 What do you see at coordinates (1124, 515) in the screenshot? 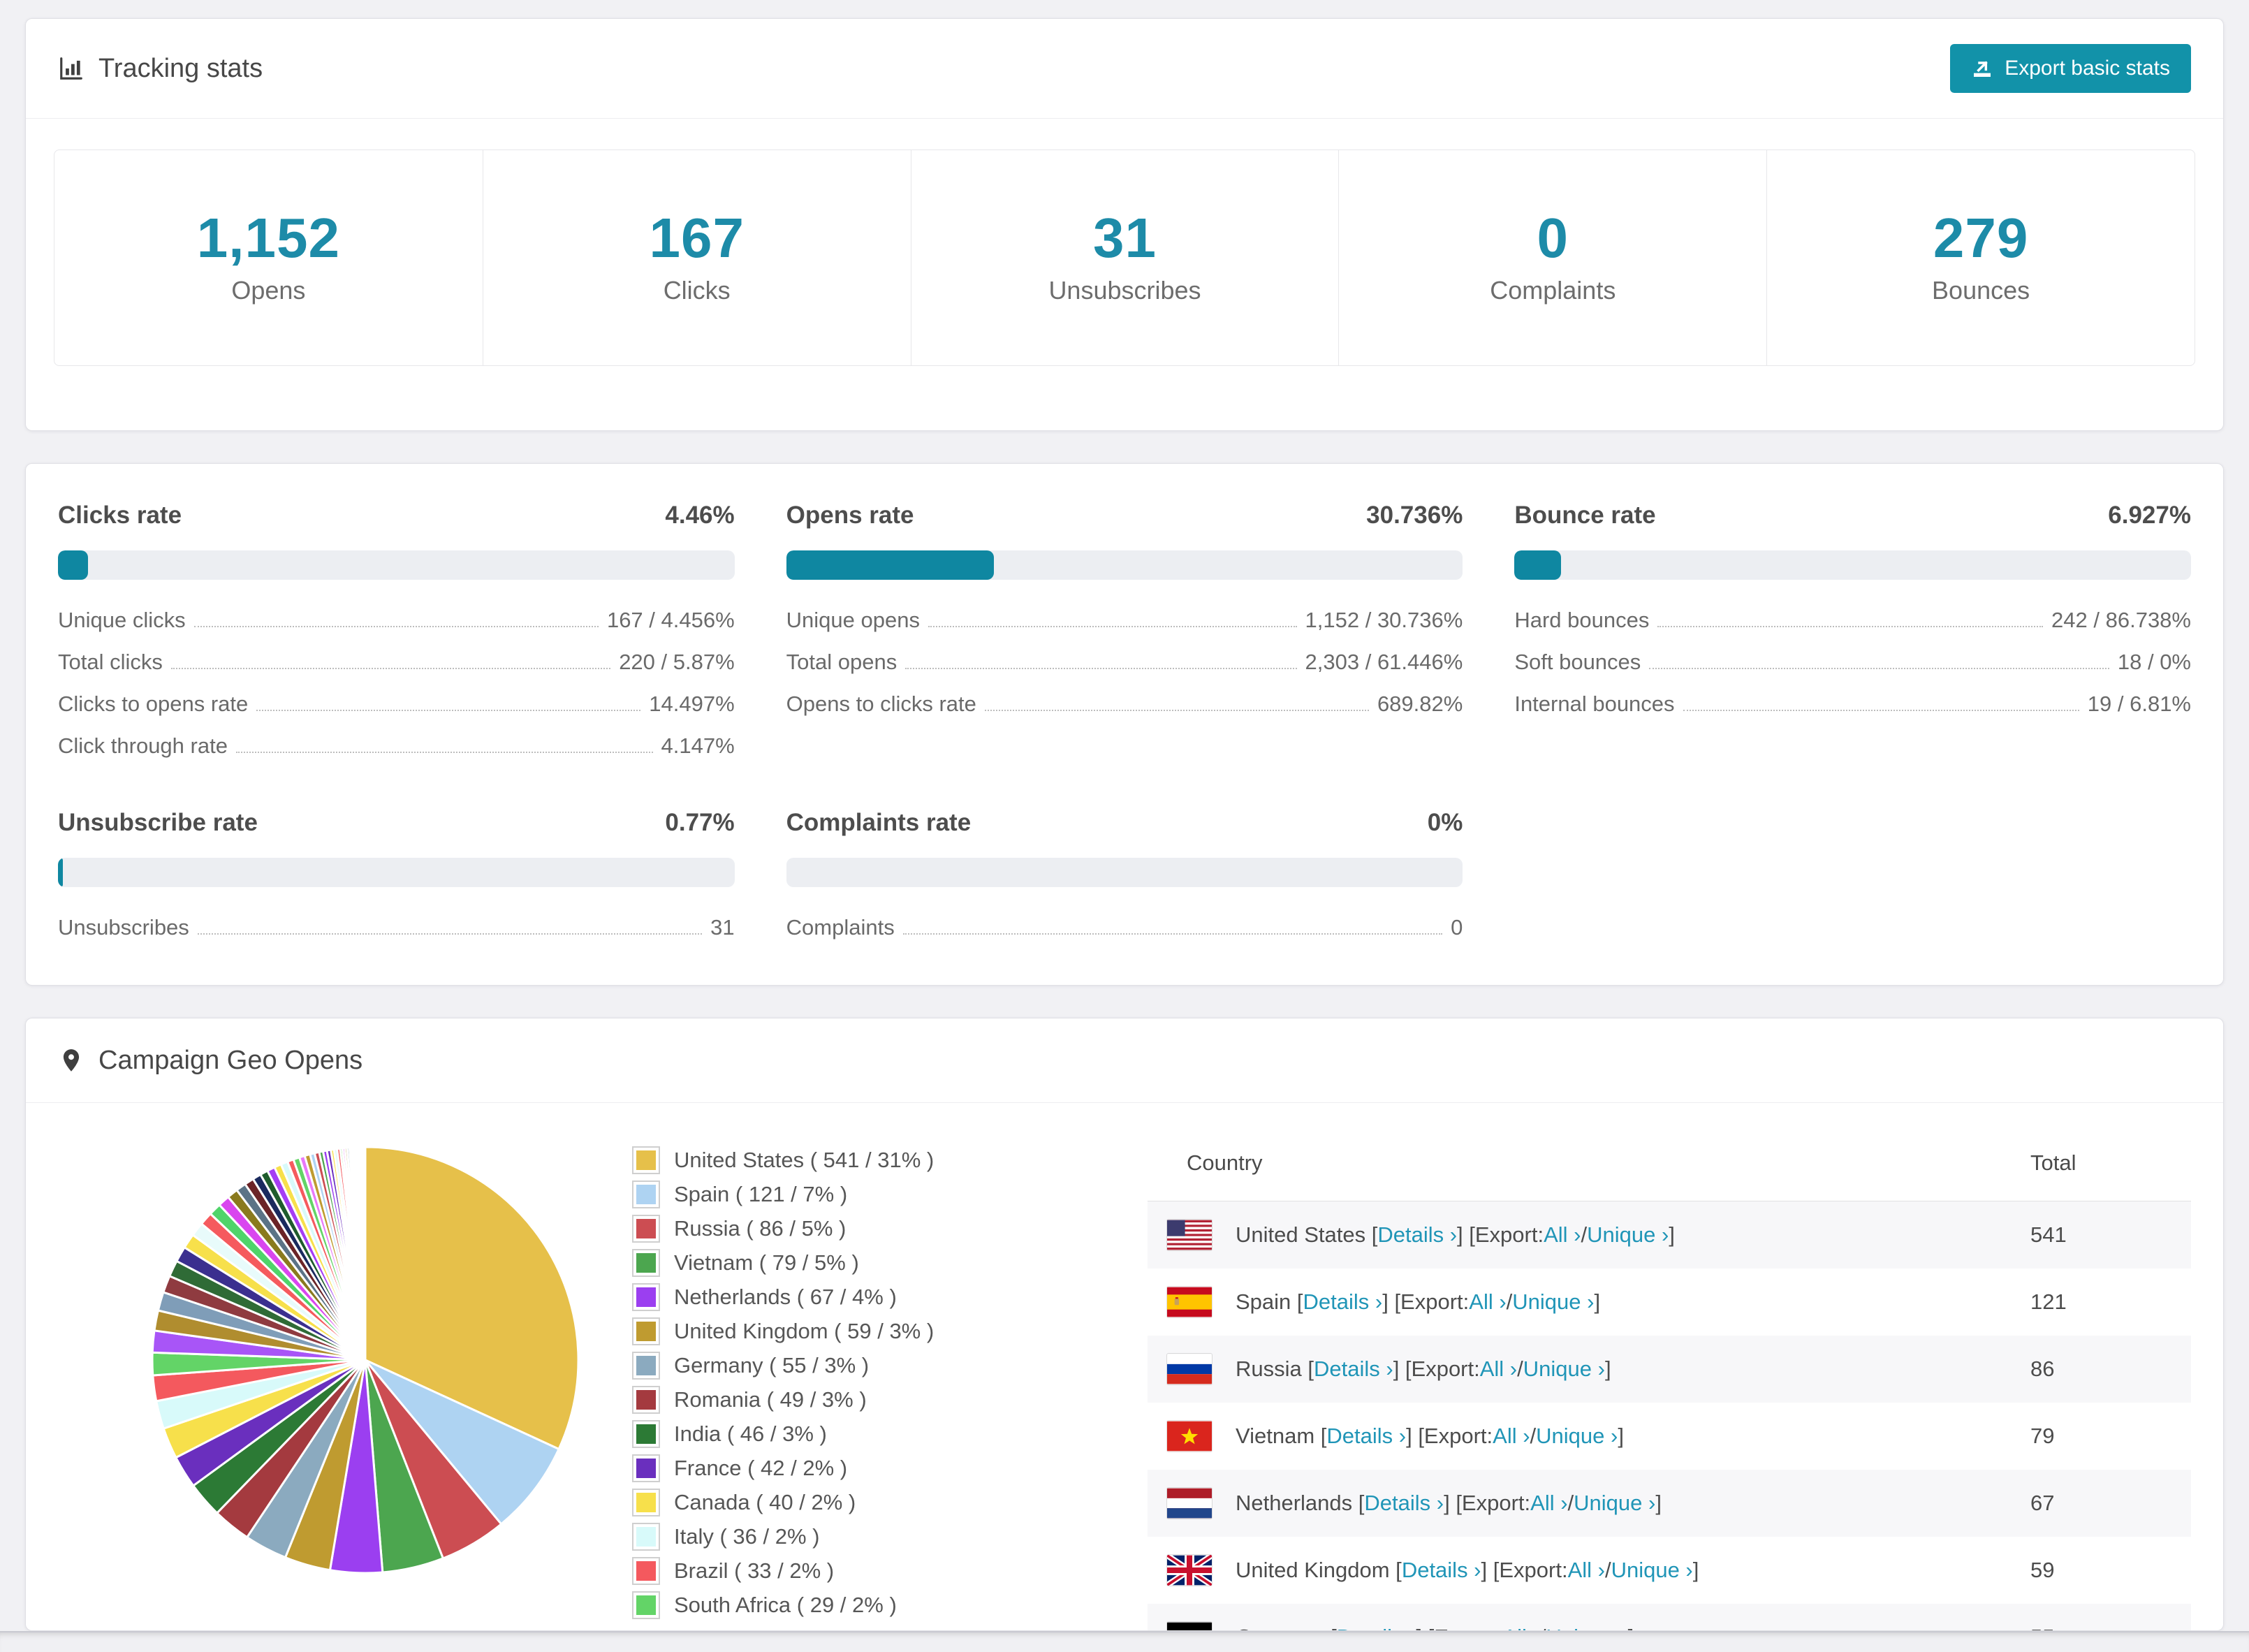
I see `rate-head: Opens rate 30.736%` at bounding box center [1124, 515].